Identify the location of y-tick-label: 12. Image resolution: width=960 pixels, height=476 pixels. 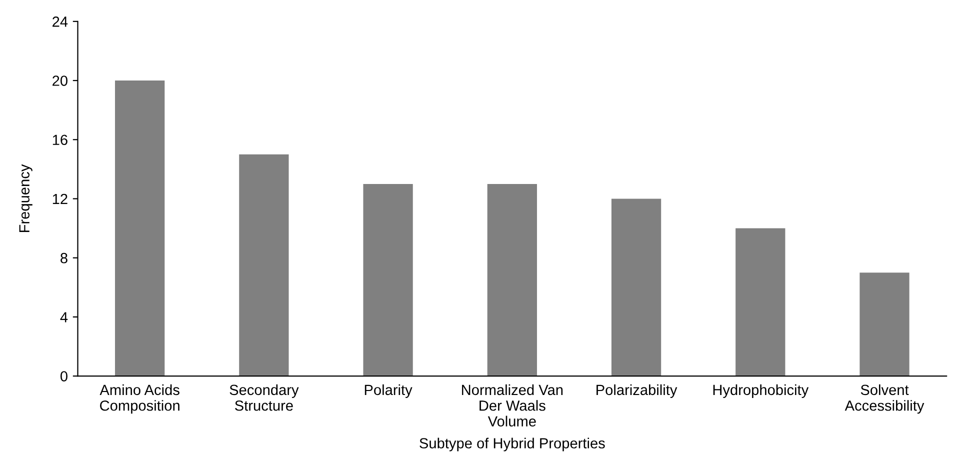
(60, 199).